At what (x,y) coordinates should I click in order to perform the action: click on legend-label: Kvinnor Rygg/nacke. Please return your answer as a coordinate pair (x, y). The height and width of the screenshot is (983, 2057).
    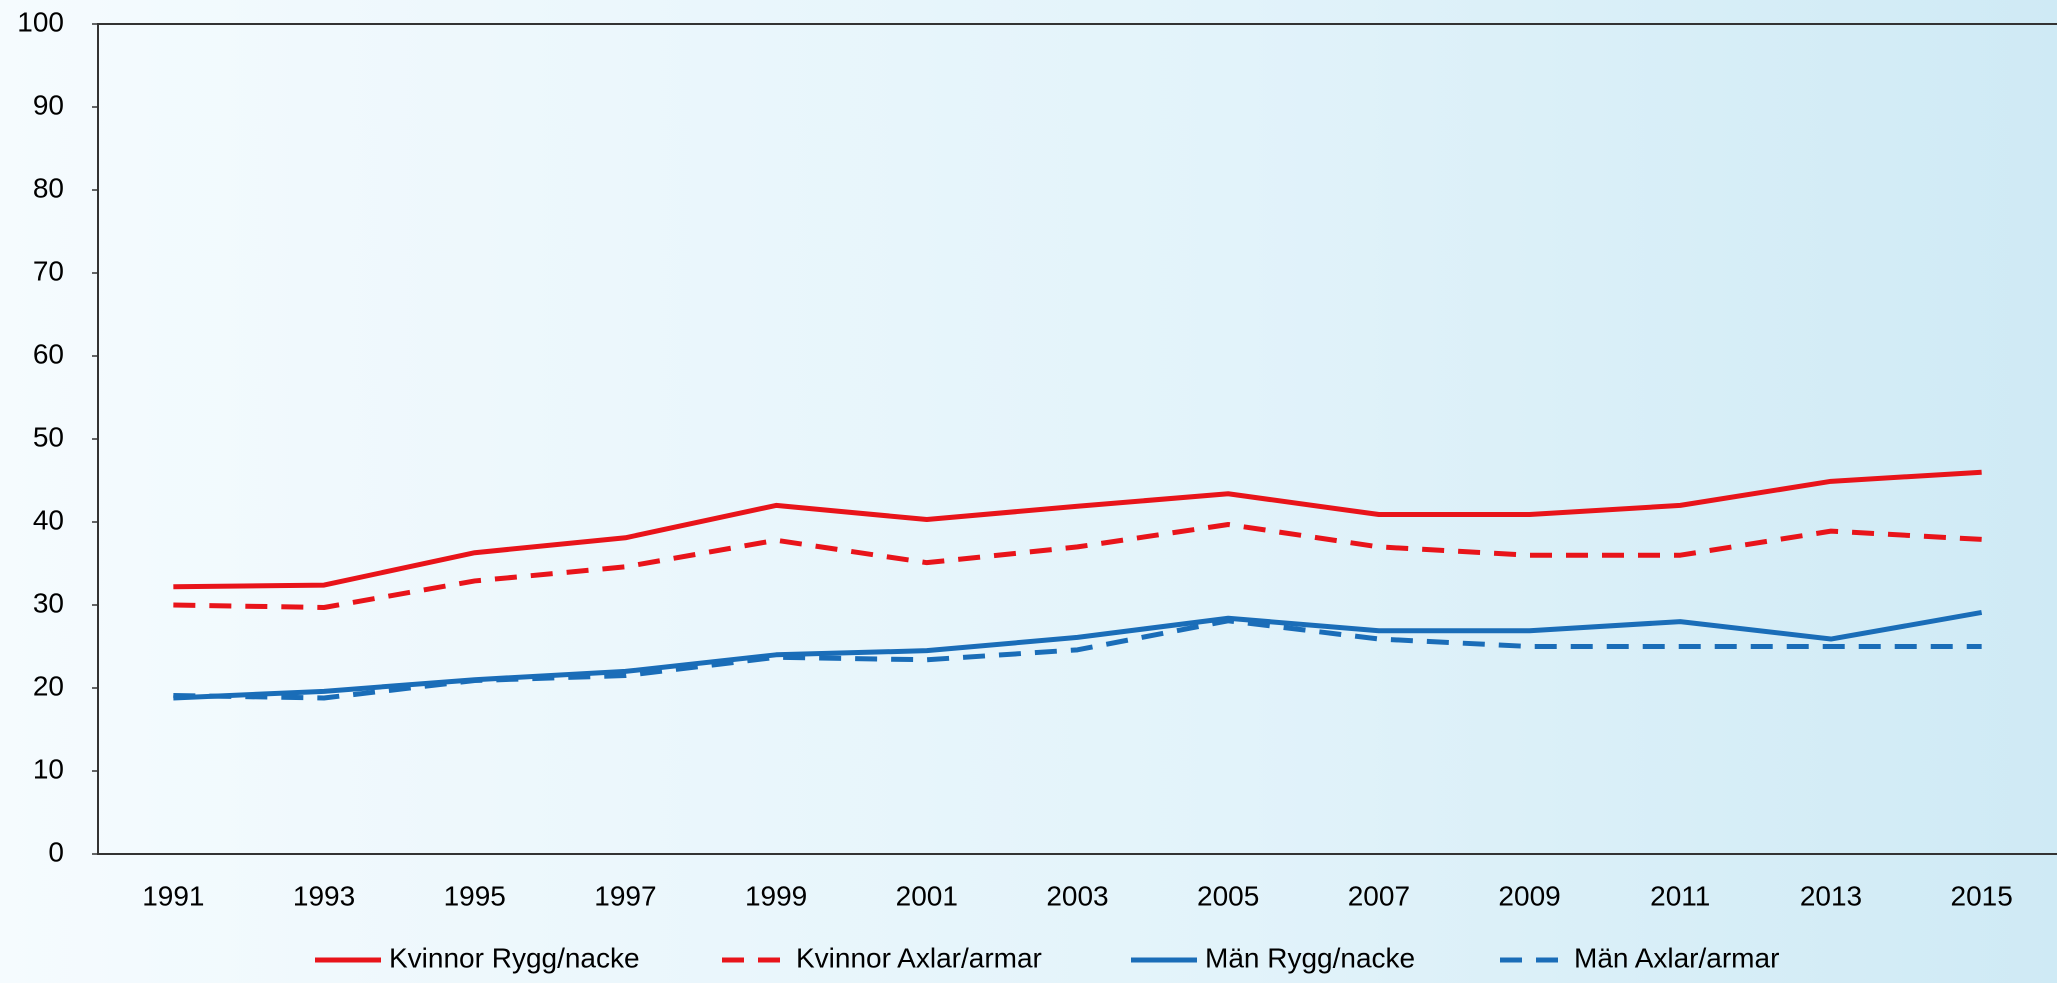
    Looking at the image, I should click on (514, 957).